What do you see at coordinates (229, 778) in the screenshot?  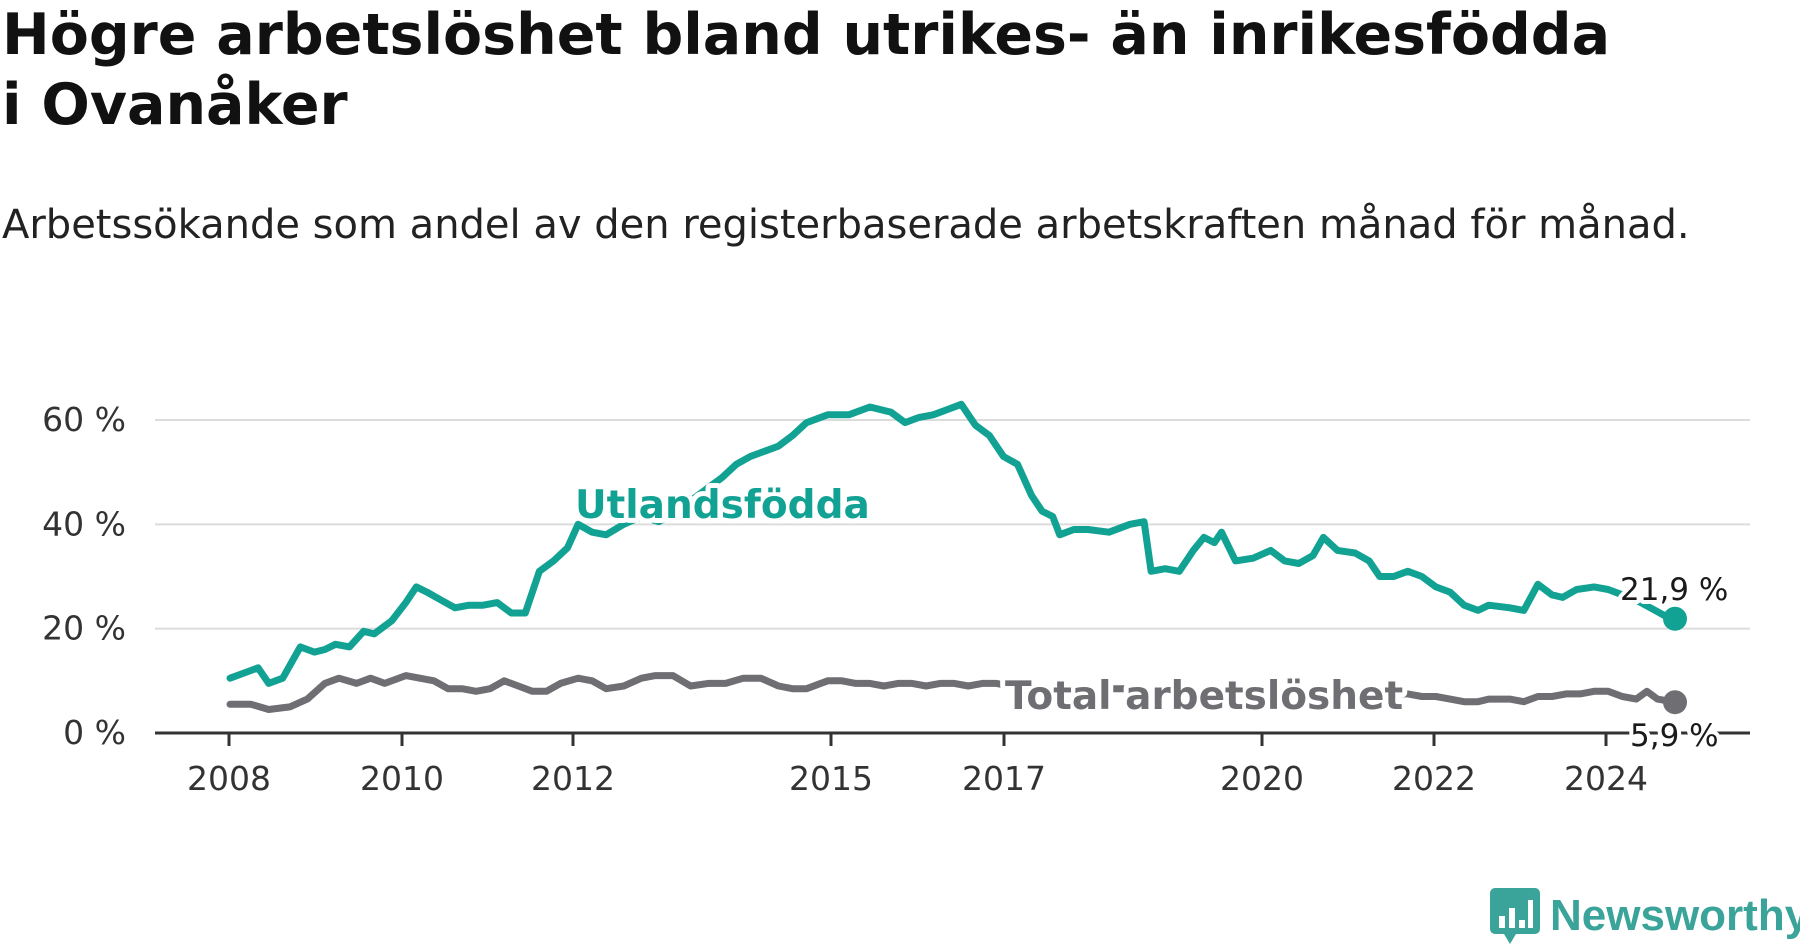 I see `x-tick-label: 2008` at bounding box center [229, 778].